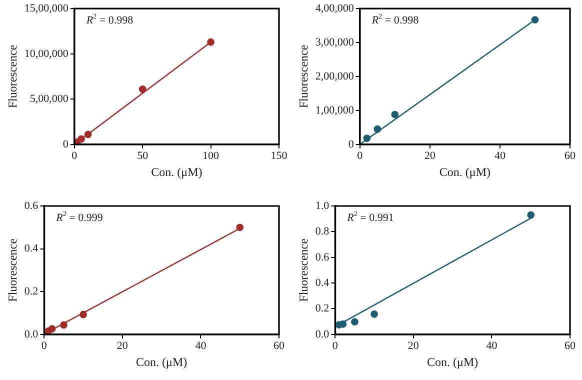 This screenshot has height=380, width=582. I want to click on x-tick-label: 100, so click(211, 156).